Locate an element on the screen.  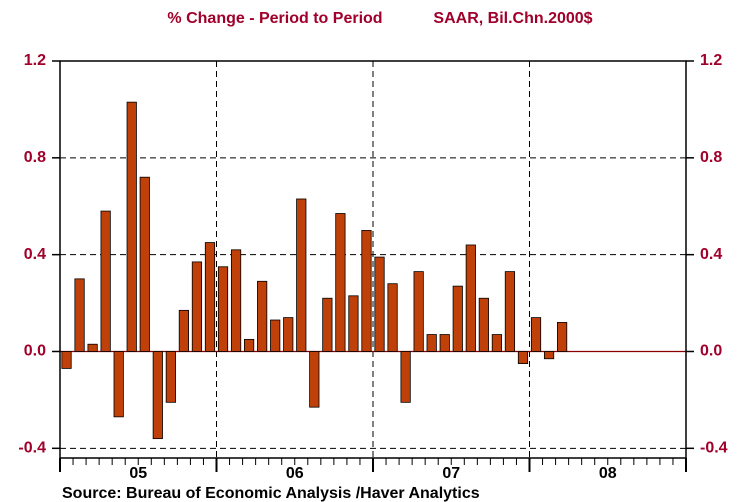
y-tick-label: 0.4 is located at coordinates (35, 254).